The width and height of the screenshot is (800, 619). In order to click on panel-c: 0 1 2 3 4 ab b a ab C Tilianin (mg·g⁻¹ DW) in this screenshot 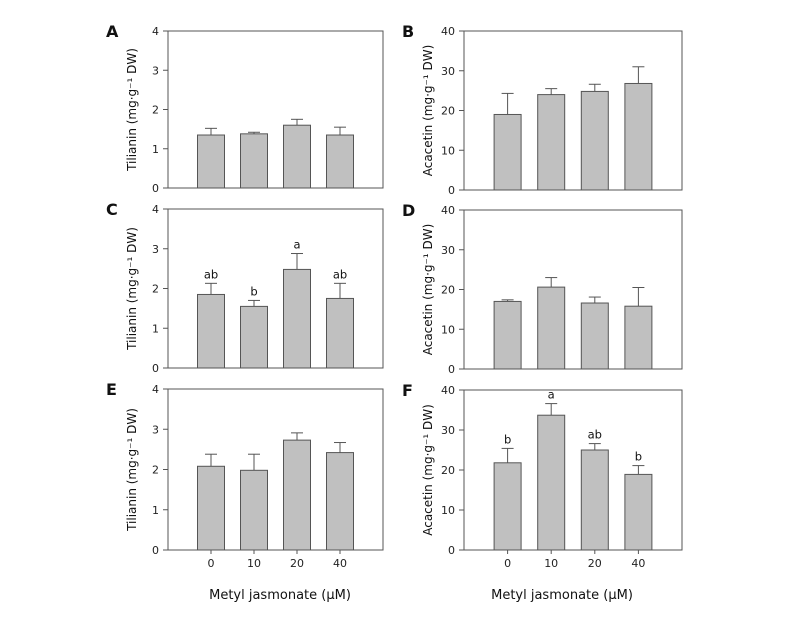, I will do `click(245, 287)`.